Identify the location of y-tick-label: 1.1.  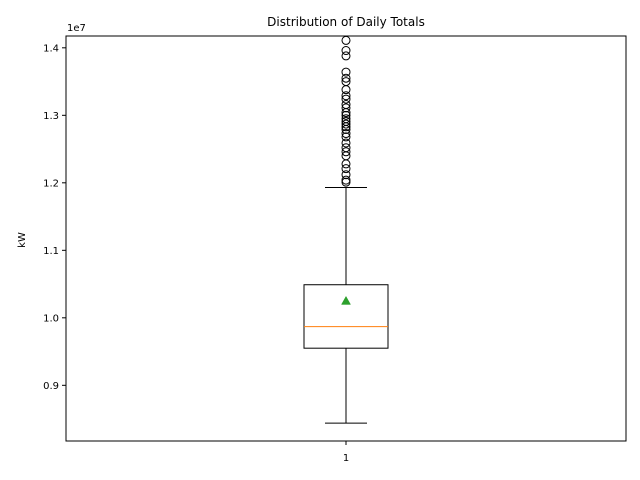
(51, 251).